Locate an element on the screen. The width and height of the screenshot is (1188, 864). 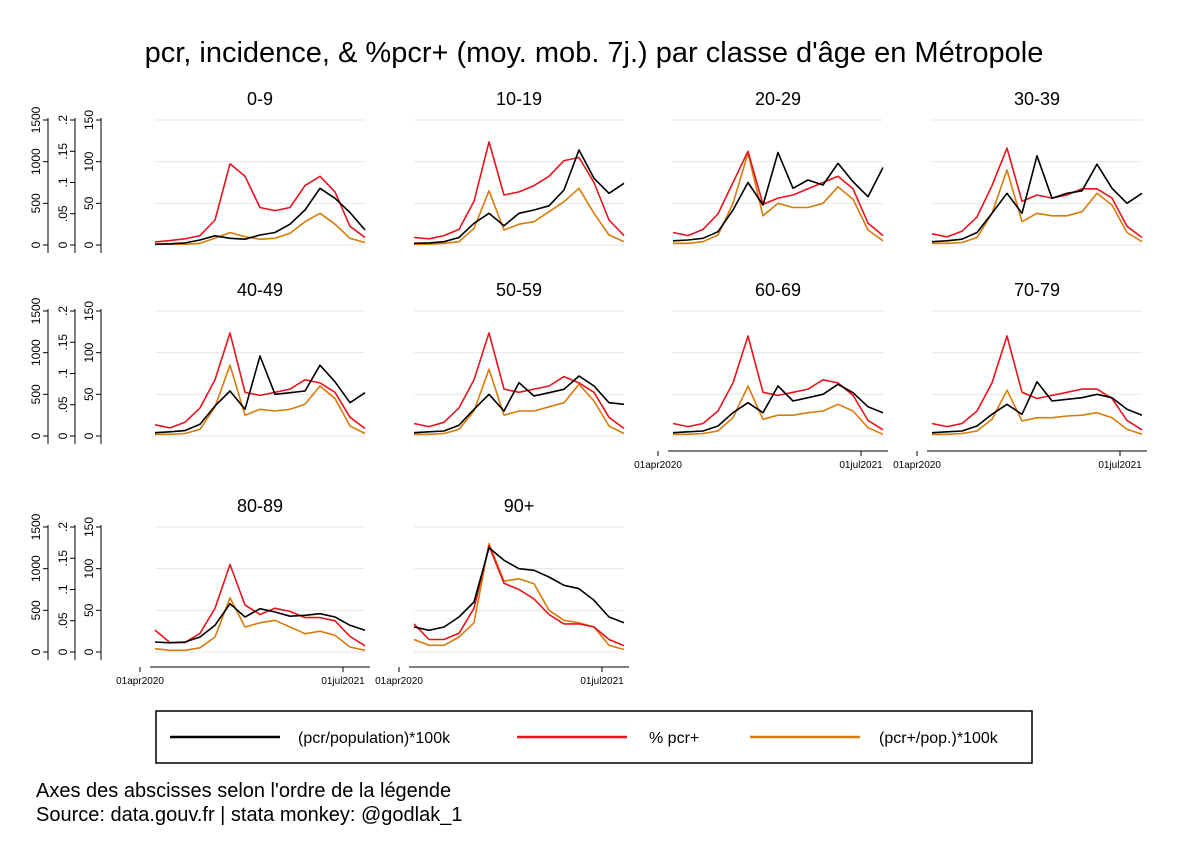
panel-title: 60-69 is located at coordinates (778, 290).